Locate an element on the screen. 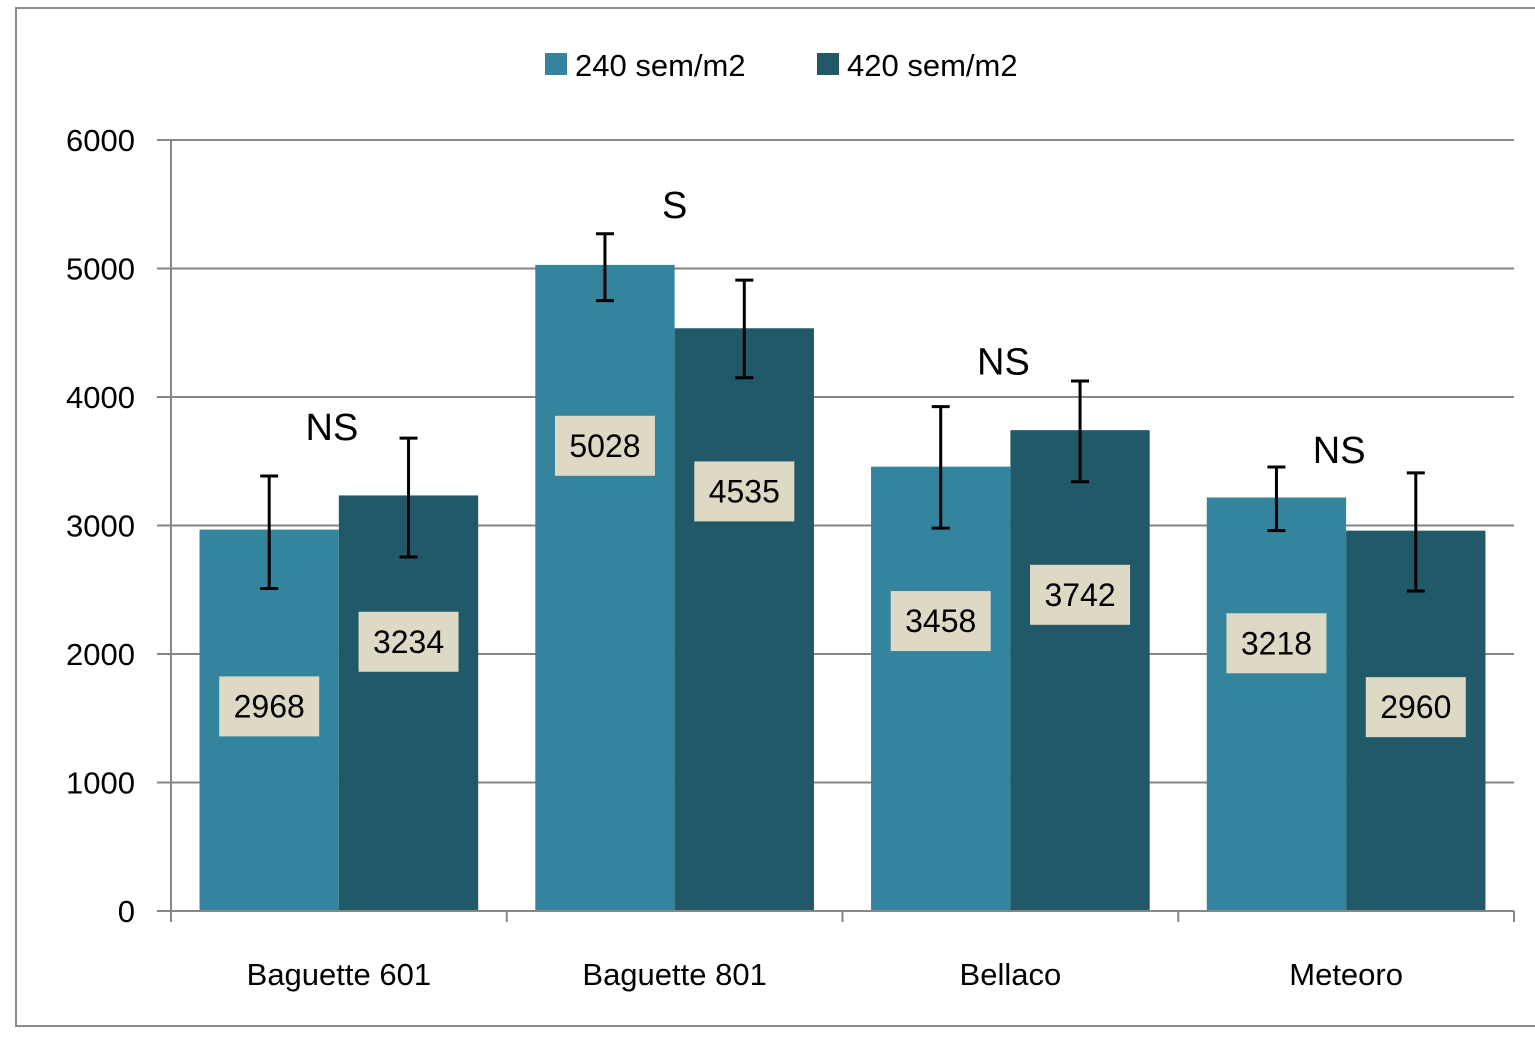  data-label: 2960 is located at coordinates (1415, 707).